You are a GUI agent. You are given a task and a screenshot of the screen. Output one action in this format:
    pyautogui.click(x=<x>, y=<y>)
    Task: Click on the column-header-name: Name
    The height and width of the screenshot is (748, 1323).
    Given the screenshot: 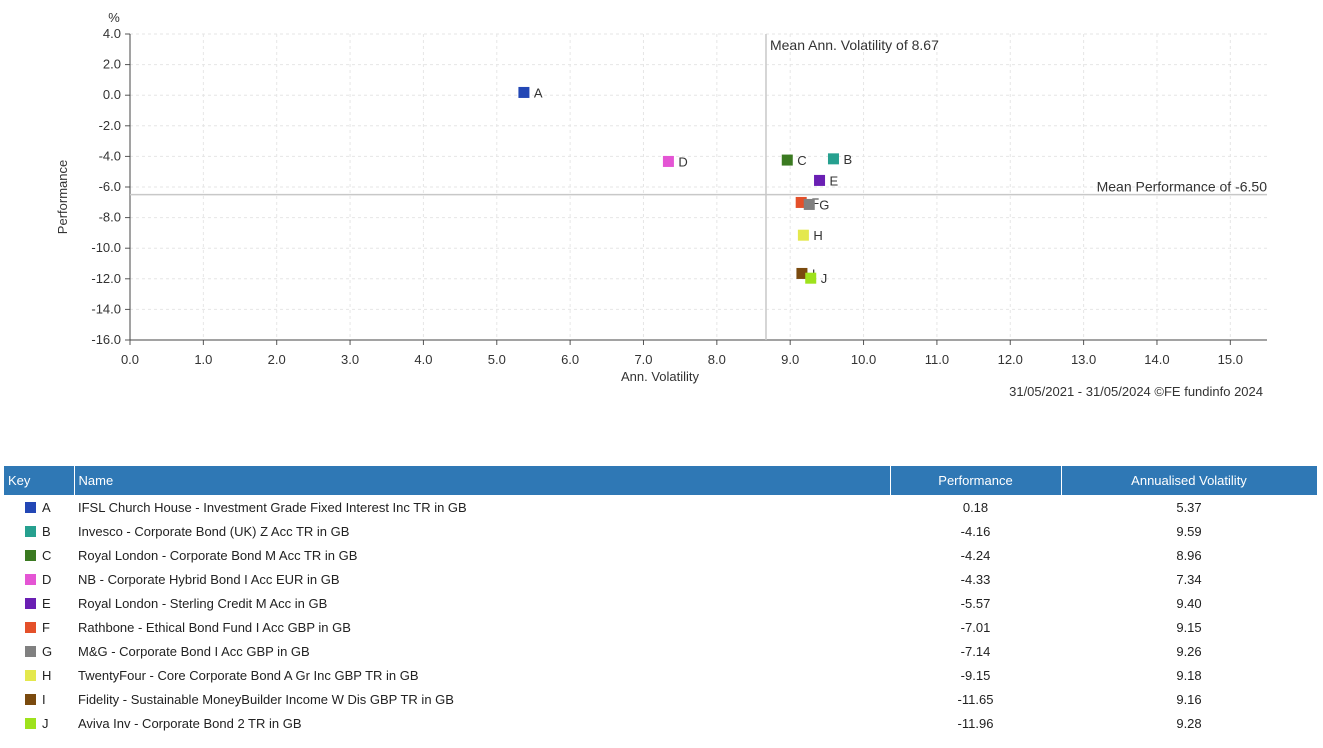 What is the action you would take?
    pyautogui.click(x=482, y=480)
    